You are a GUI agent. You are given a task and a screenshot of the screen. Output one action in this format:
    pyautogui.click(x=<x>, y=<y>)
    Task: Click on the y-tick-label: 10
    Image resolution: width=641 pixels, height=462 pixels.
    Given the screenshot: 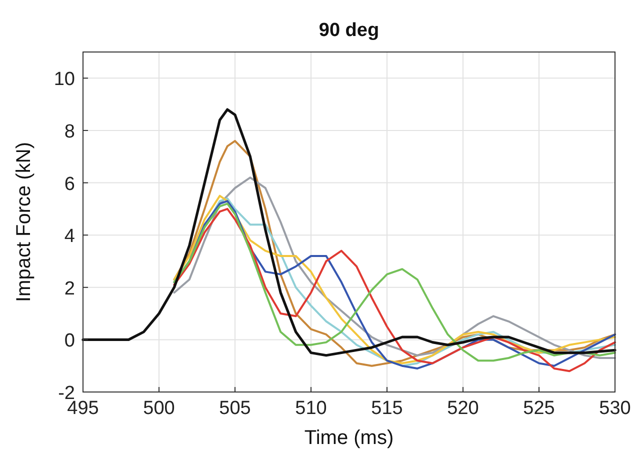 What is the action you would take?
    pyautogui.click(x=64, y=79)
    